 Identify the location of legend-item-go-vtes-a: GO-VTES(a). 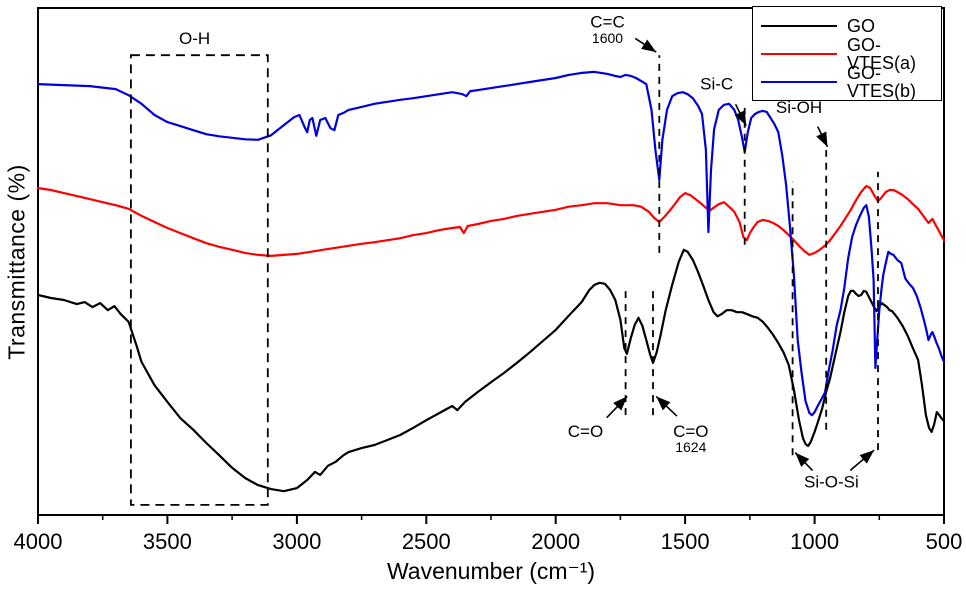
(847, 54).